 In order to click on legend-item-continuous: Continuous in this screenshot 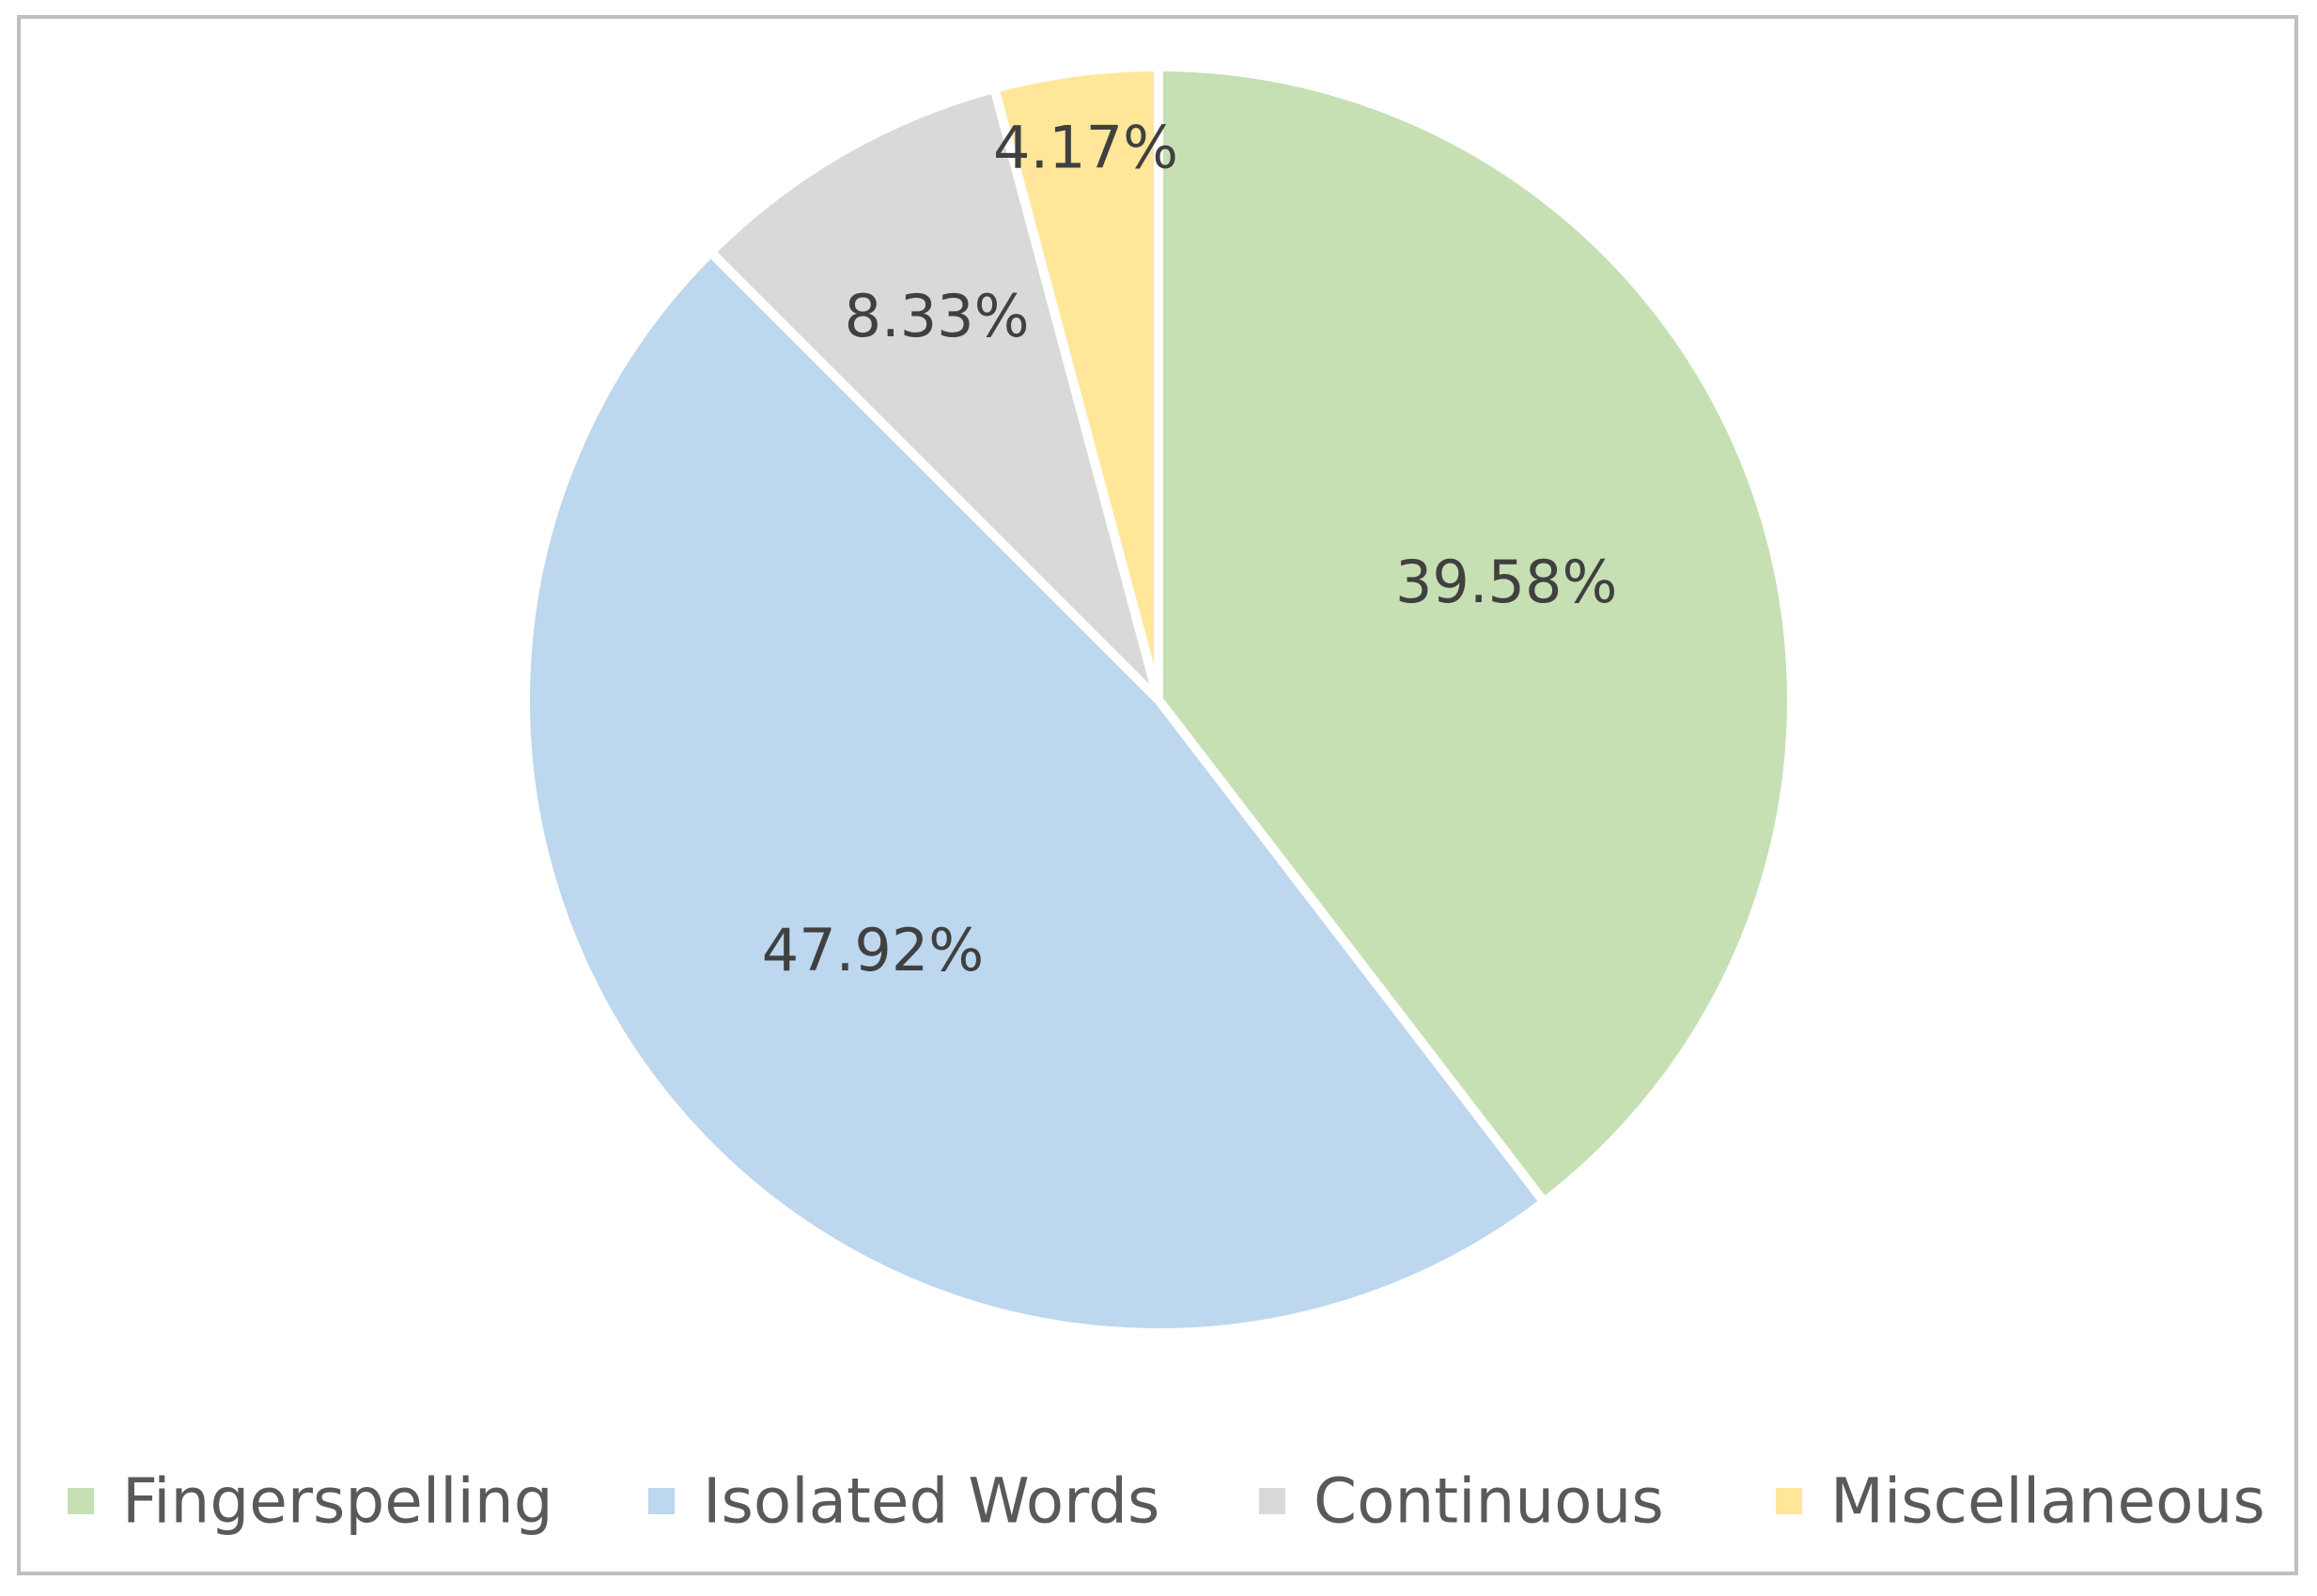, I will do `click(1461, 1501)`.